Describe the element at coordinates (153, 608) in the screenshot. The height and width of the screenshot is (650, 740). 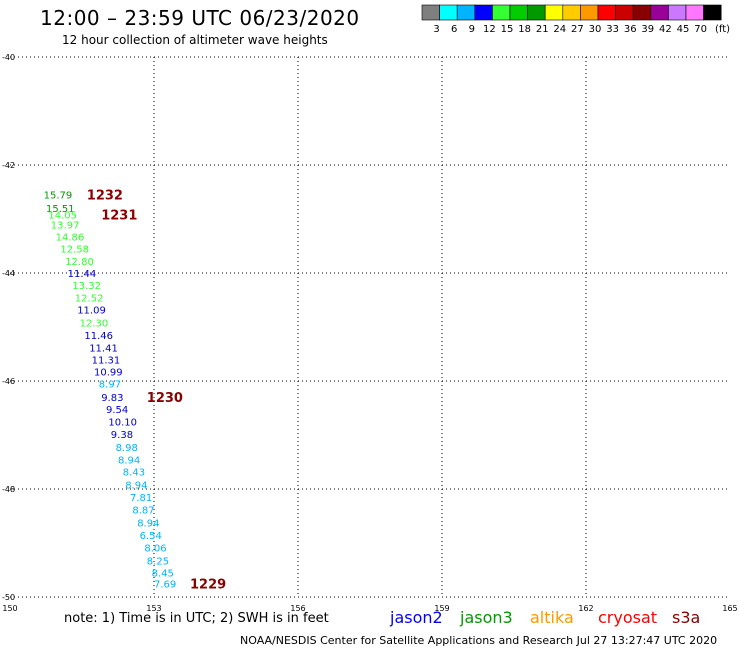
I see `x-tick-label: 153` at that location.